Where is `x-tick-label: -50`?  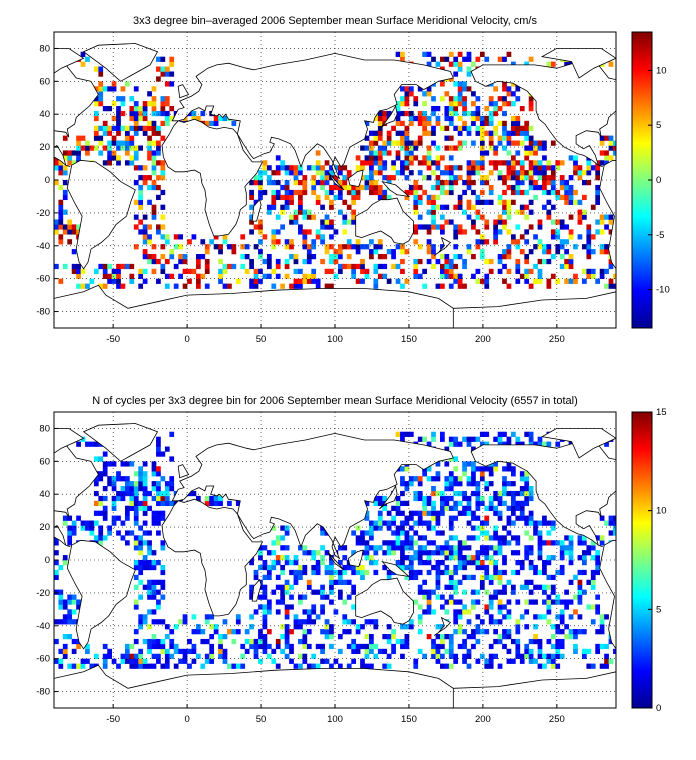 x-tick-label: -50 is located at coordinates (113, 719).